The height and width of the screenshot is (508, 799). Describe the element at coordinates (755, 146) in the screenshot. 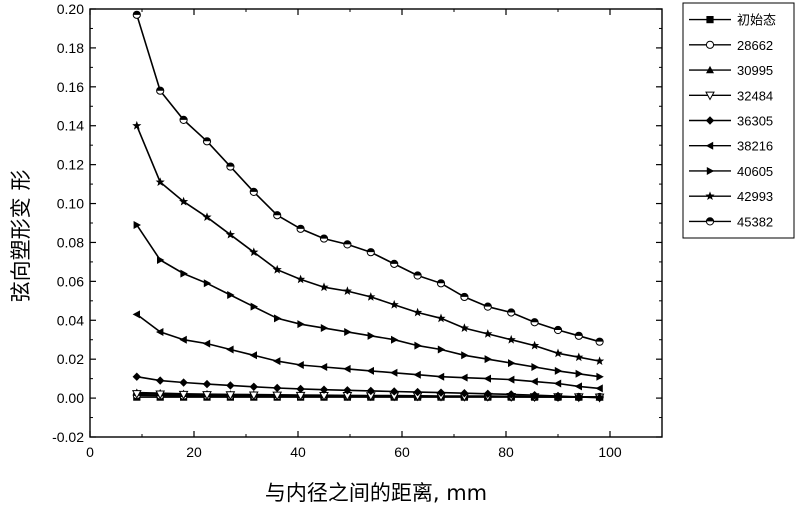

I see `legend-label: 38216` at that location.